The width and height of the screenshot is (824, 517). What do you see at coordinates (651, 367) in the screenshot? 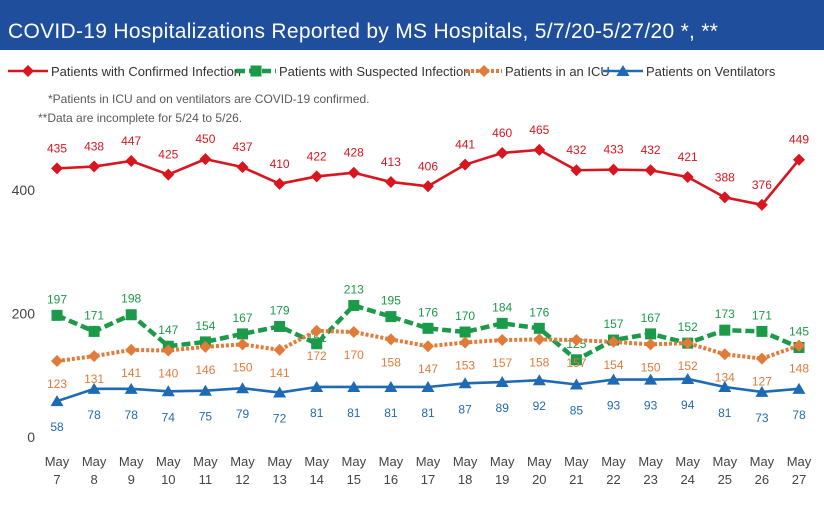
I see `patients-in-an-icu-data-label: 150` at bounding box center [651, 367].